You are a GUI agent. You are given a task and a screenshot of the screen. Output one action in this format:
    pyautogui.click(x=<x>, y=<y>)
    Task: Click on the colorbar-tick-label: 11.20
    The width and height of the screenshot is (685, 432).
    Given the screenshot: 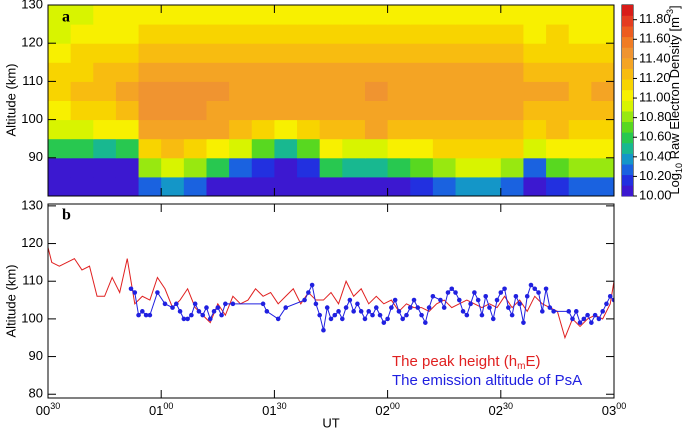 What is the action you would take?
    pyautogui.click(x=655, y=77)
    